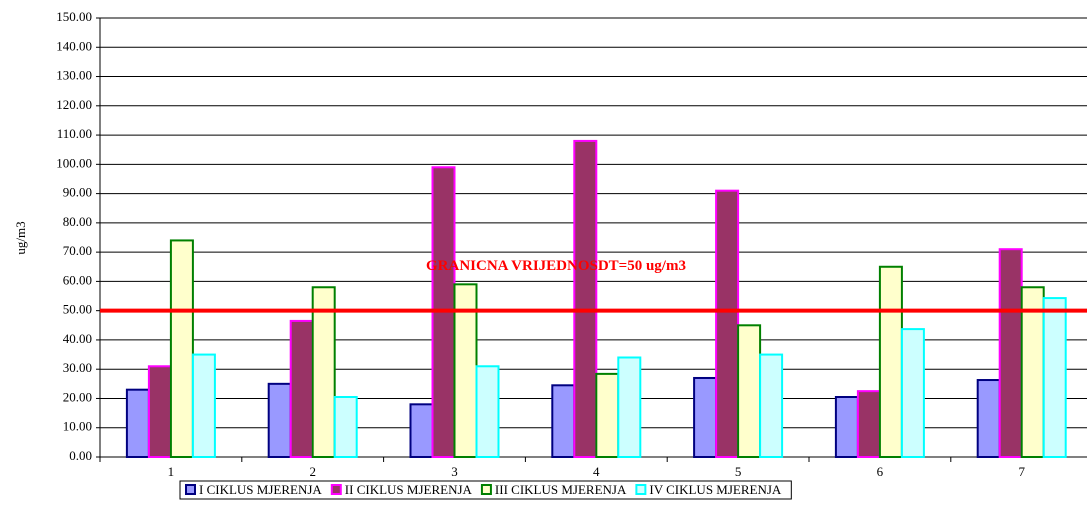 This screenshot has height=524, width=1087. I want to click on y-tick-label: 80.00, so click(77, 221).